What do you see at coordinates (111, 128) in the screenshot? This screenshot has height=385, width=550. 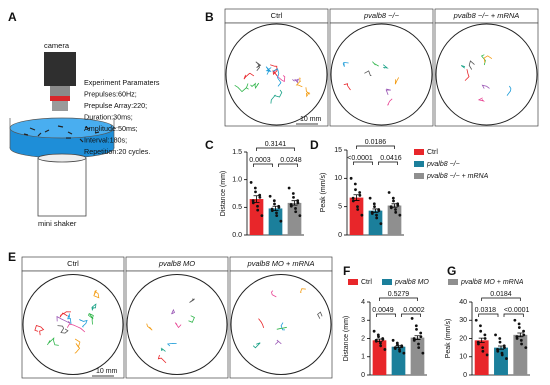 I see `parameter-line: Amplitude:50ms;` at bounding box center [111, 128].